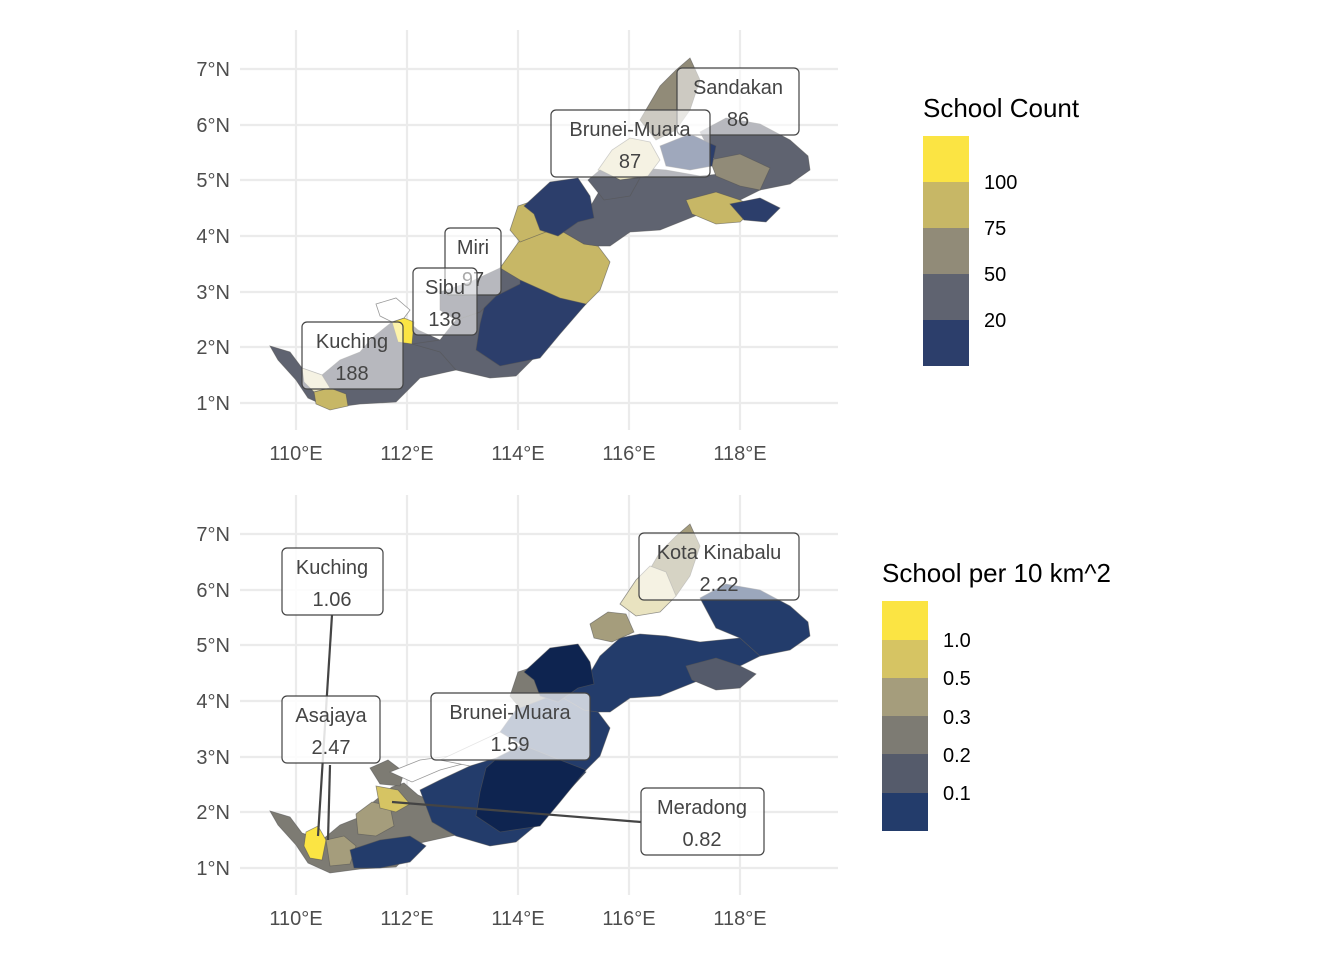  What do you see at coordinates (702, 821) in the screenshot?
I see `label-meradong: Meradong 0.82` at bounding box center [702, 821].